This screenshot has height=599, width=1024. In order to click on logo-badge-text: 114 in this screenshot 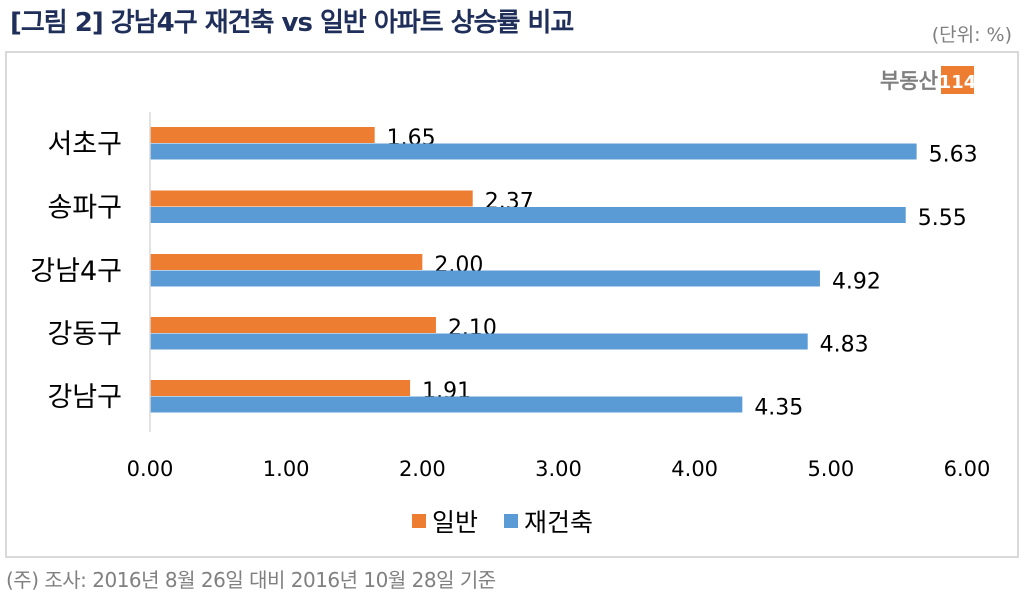, I will do `click(958, 82)`.